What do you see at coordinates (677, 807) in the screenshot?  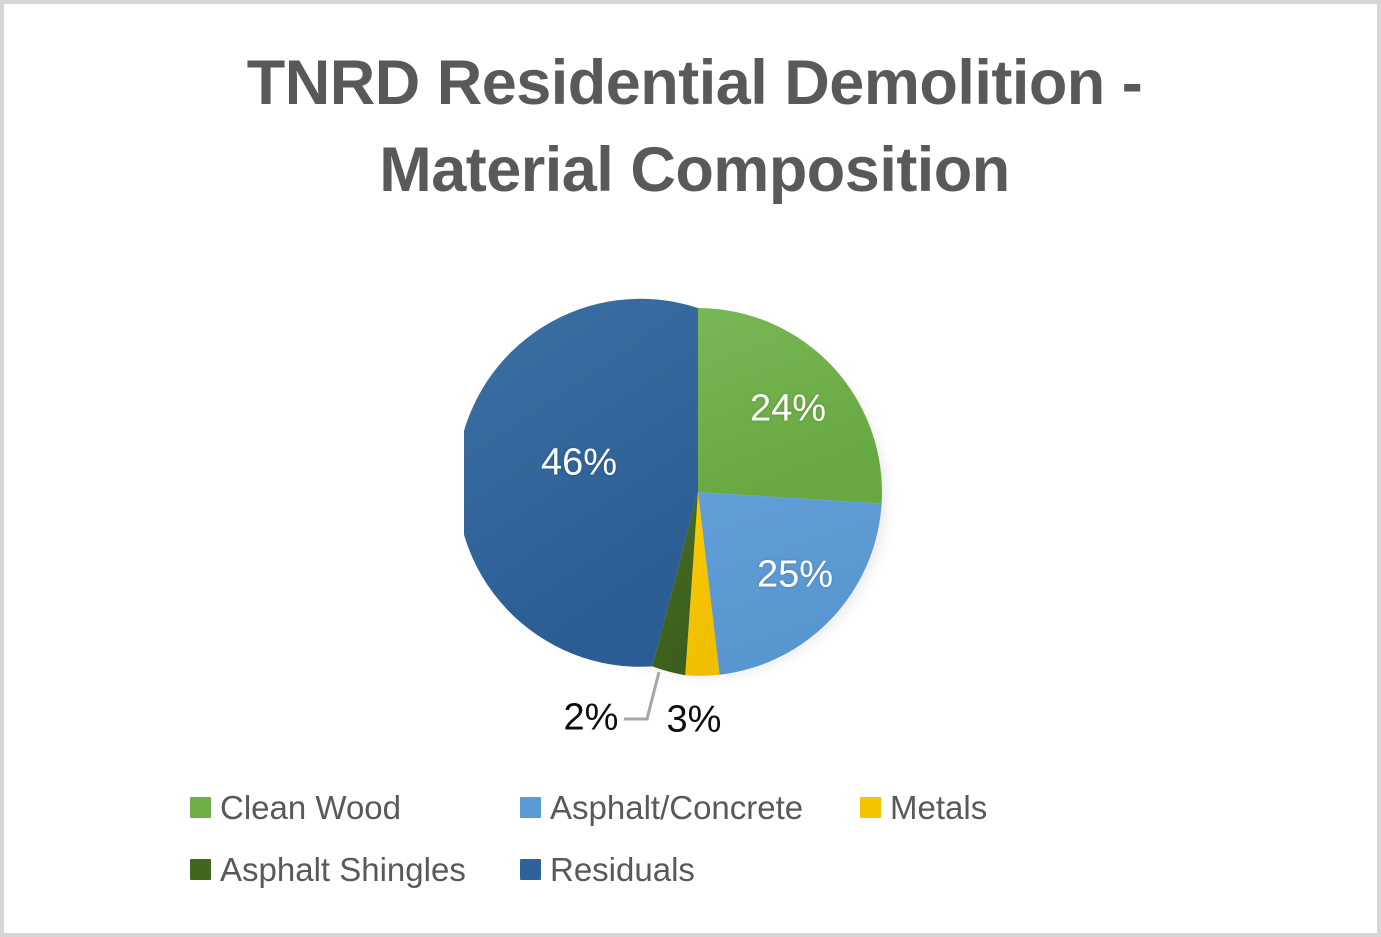 I see `legend-label-asphalt-concrete: Asphalt/Concrete` at bounding box center [677, 807].